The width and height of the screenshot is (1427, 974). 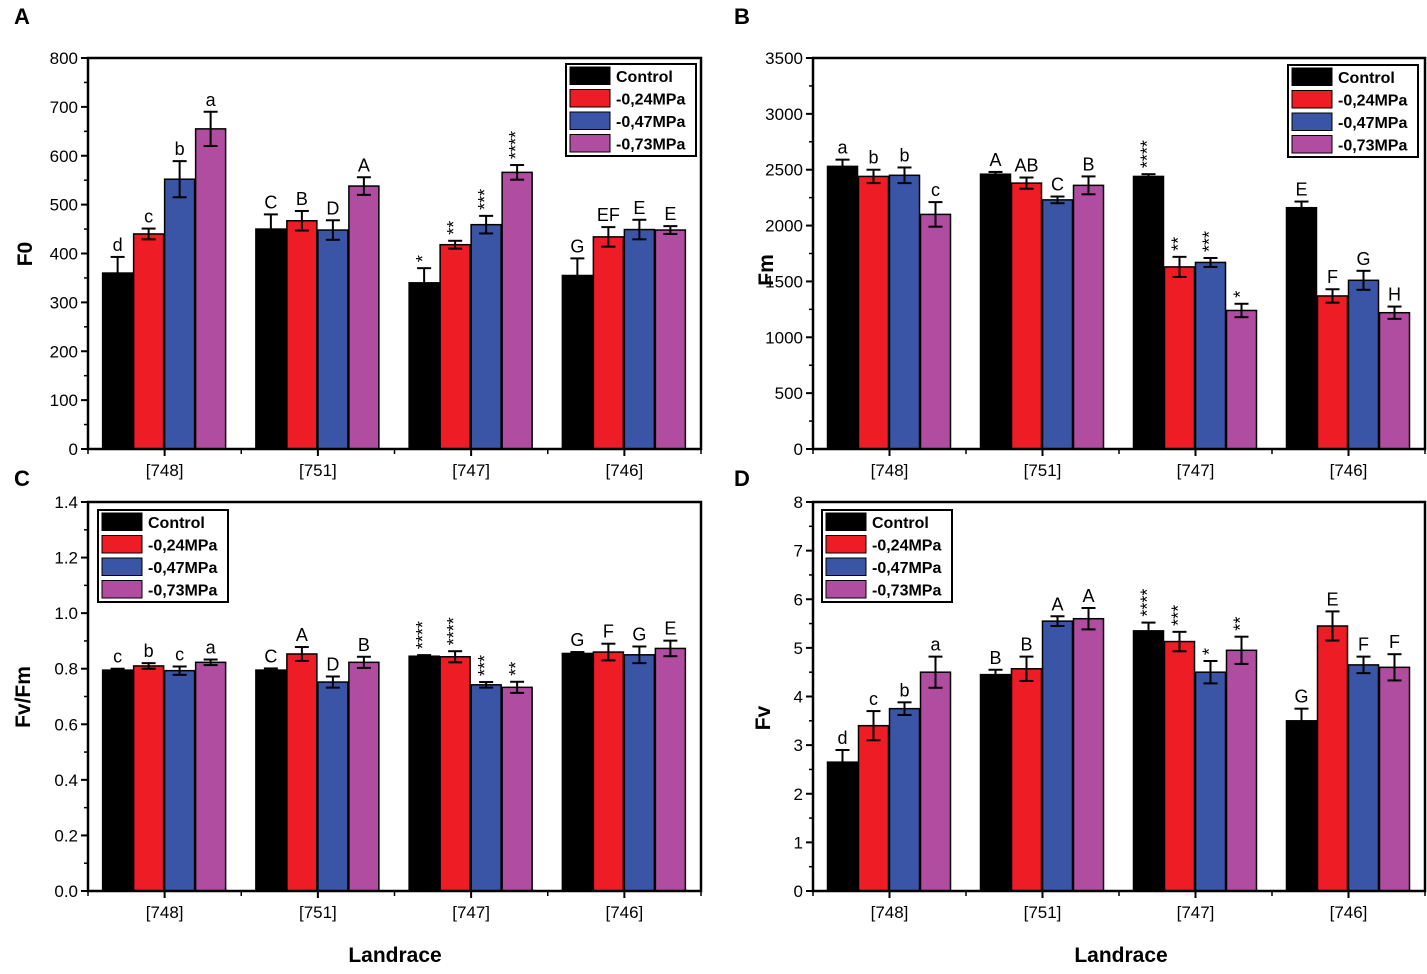 What do you see at coordinates (424, 656) in the screenshot?
I see `panel-c-errorbar-Control-[747]` at bounding box center [424, 656].